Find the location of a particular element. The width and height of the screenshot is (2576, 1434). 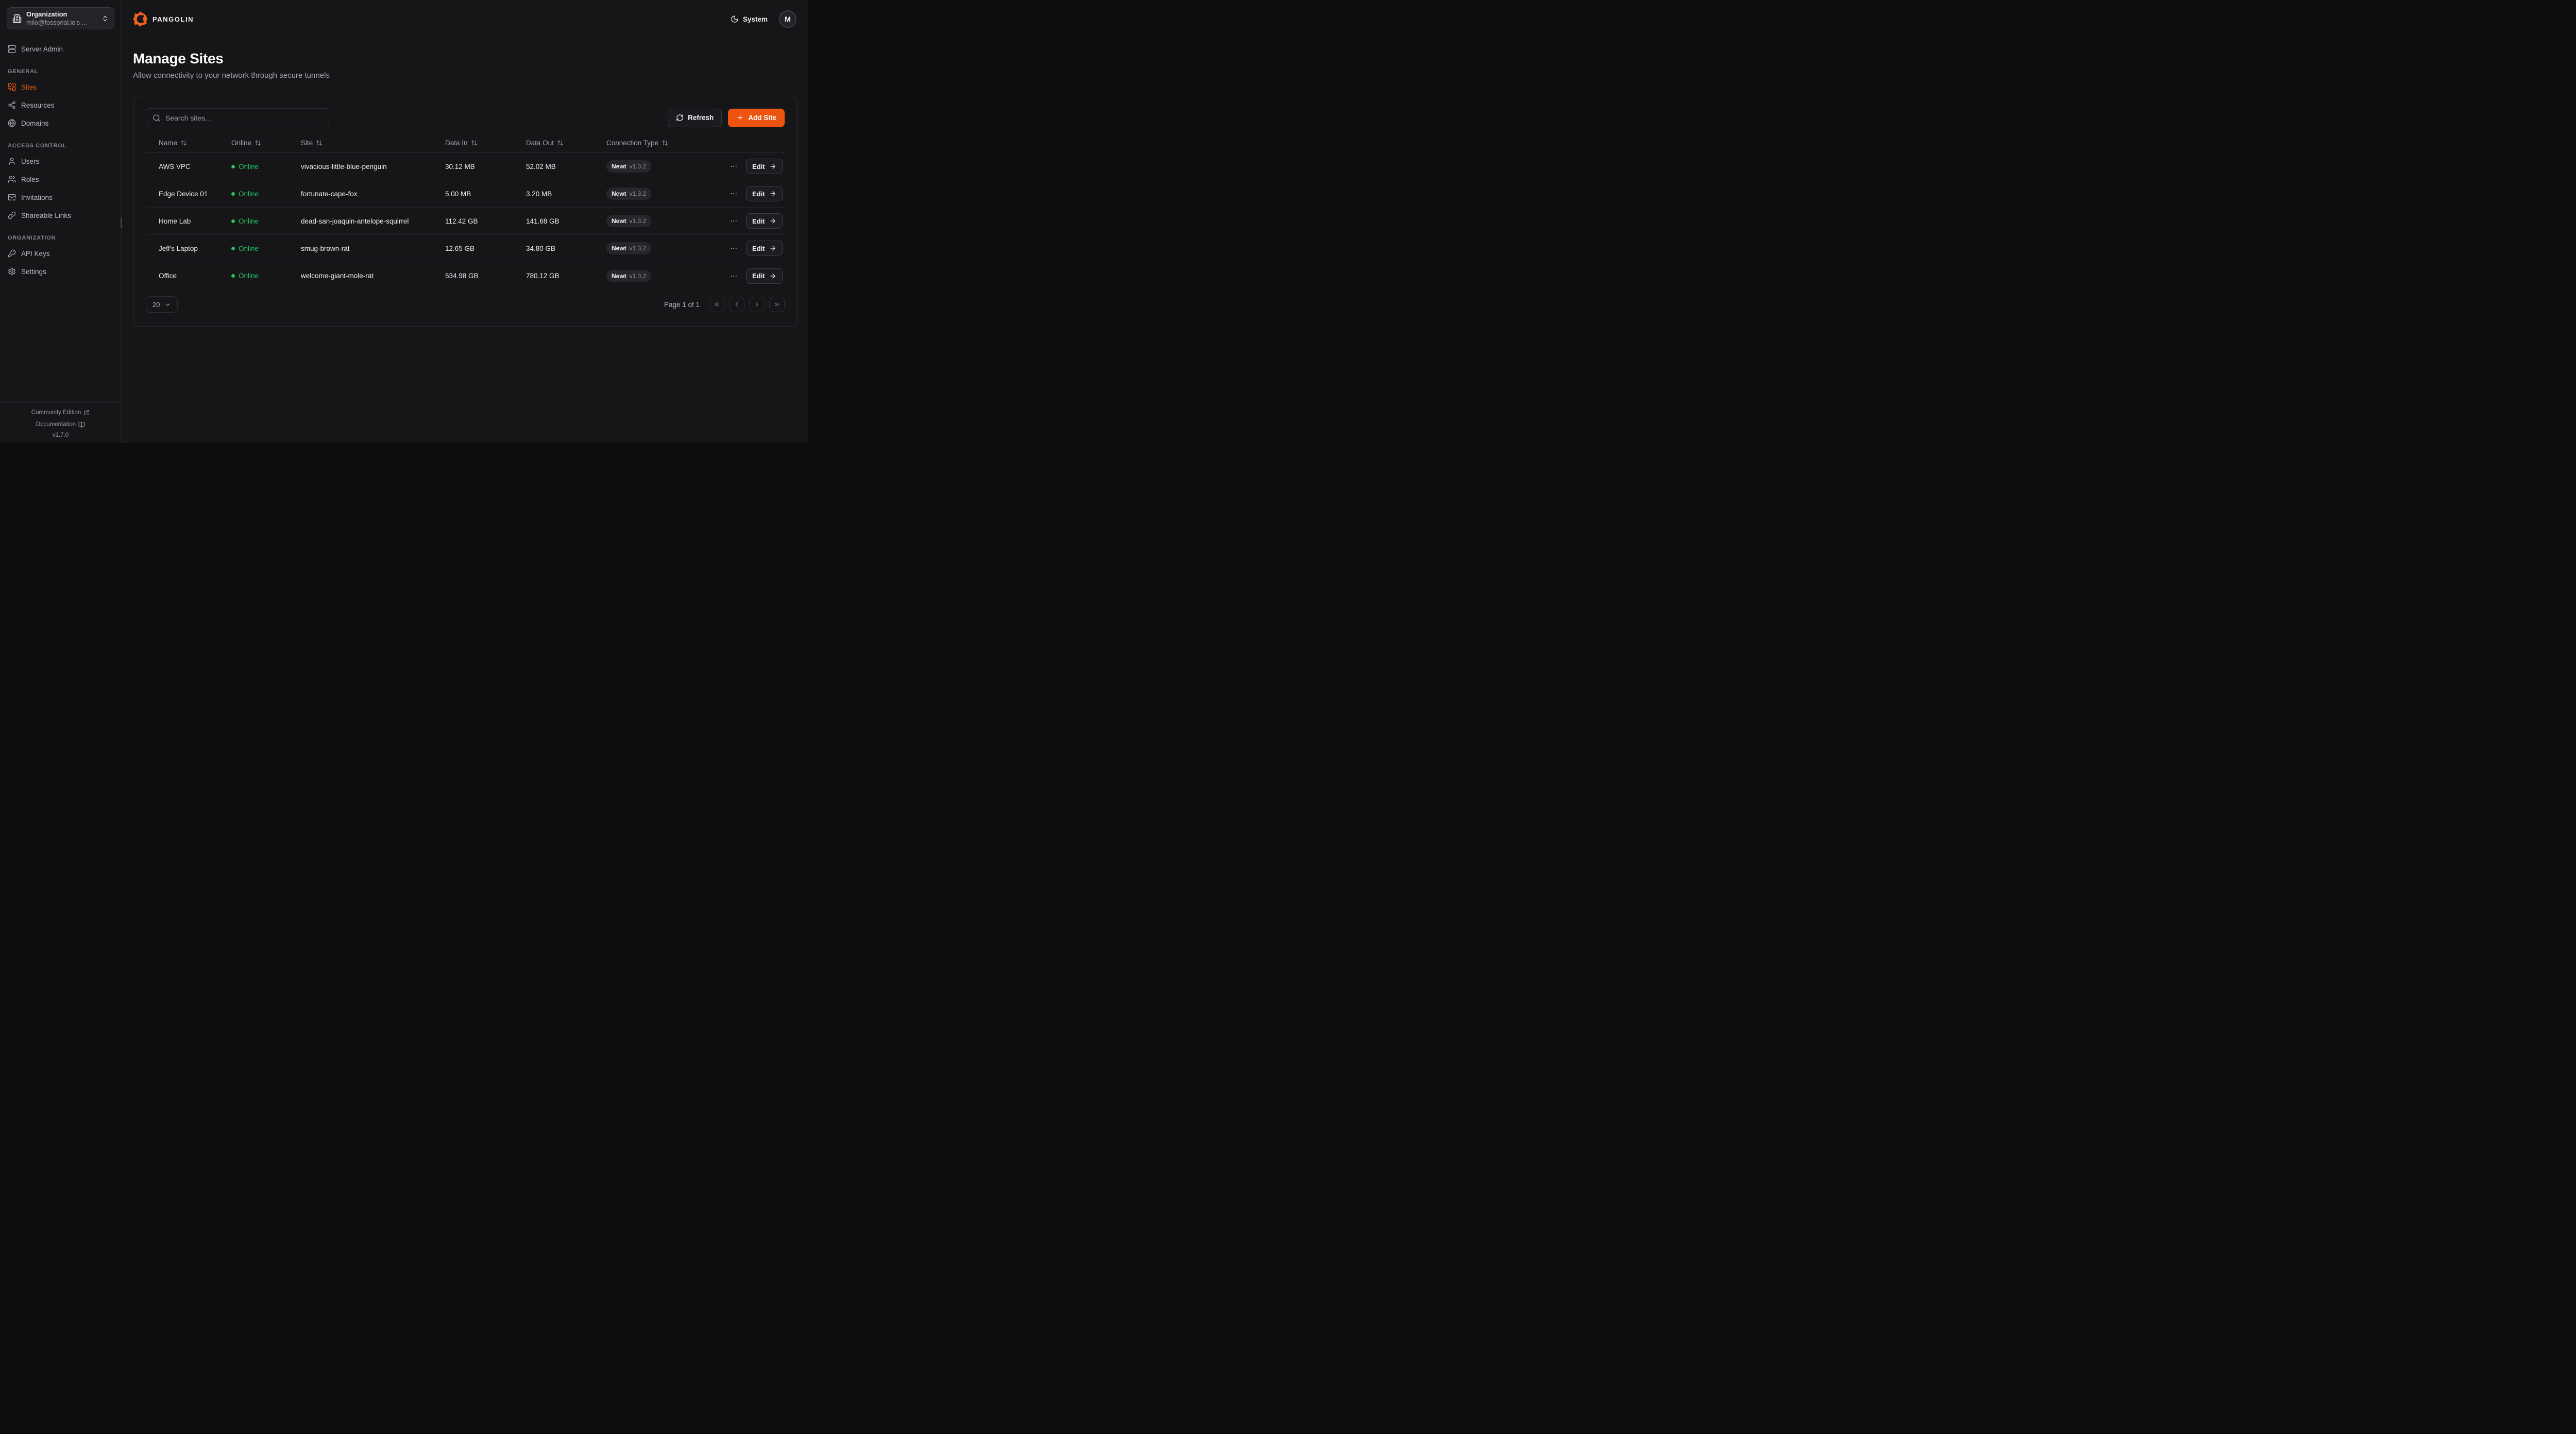

chevron-right-icon is located at coordinates (756, 304).